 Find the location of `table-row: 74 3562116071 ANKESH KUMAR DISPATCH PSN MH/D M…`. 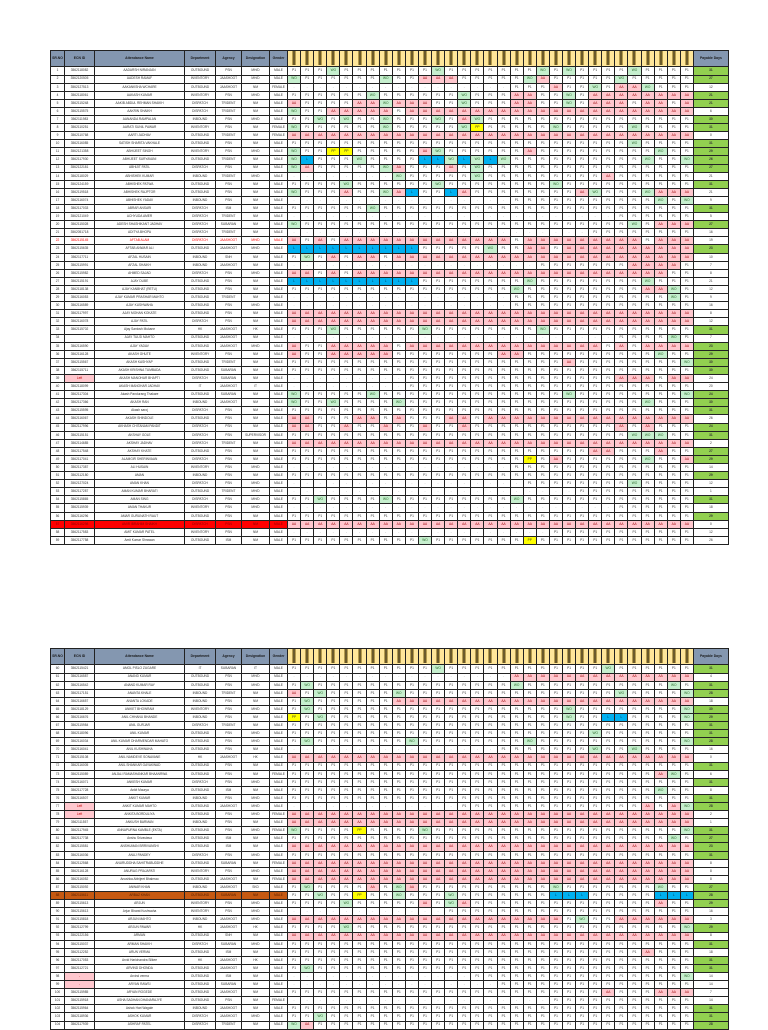

table-row: 74 3562116071 ANKESH KUMAR DISPATCH PSN MH/D M… is located at coordinates (389, 782).